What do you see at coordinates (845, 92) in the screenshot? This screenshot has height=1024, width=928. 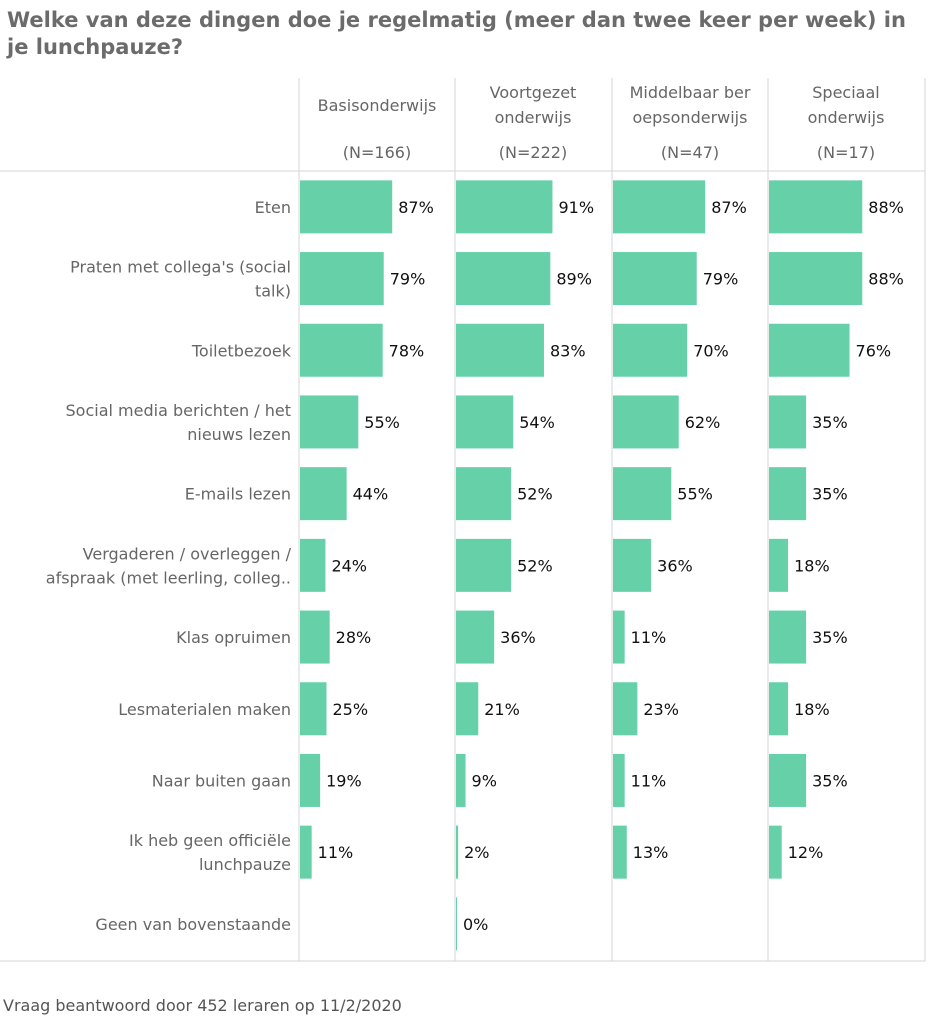 I see `column-header-name: Speciaal` at bounding box center [845, 92].